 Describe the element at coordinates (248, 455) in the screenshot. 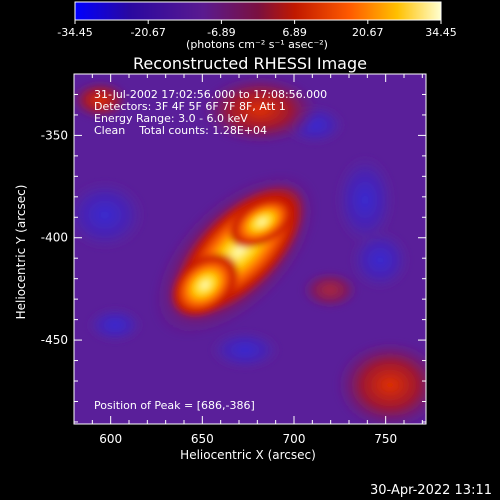

I see `x-axis-label: Heliocentric X (arcsec)` at that location.